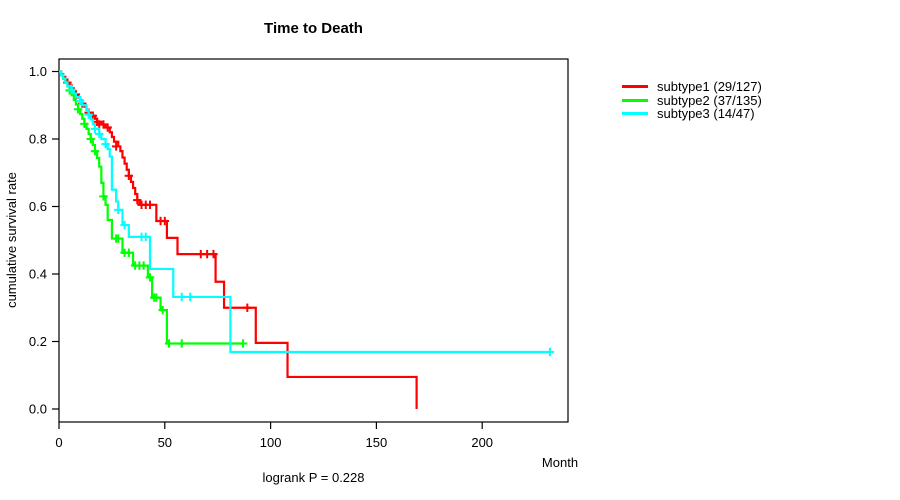 This screenshot has width=900, height=500. What do you see at coordinates (377, 442) in the screenshot?
I see `x-tick-label: 150` at bounding box center [377, 442].